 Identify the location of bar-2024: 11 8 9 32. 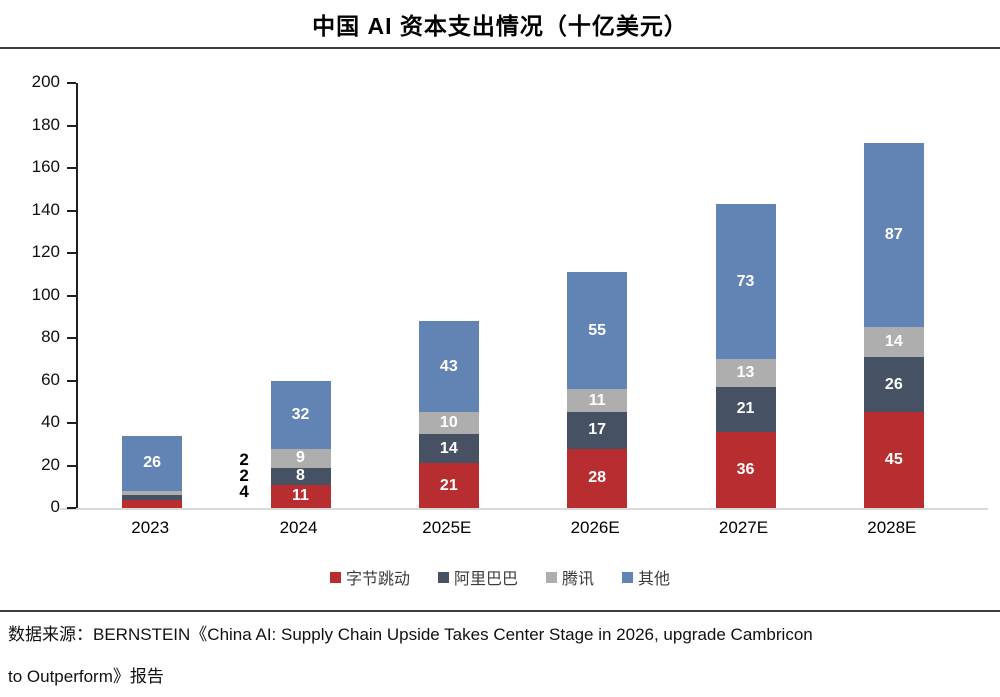
(300, 444).